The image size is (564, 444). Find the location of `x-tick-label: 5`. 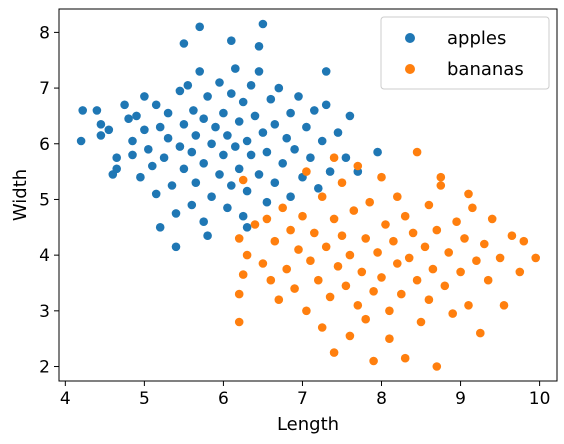

x-tick-label: 5 is located at coordinates (144, 399).